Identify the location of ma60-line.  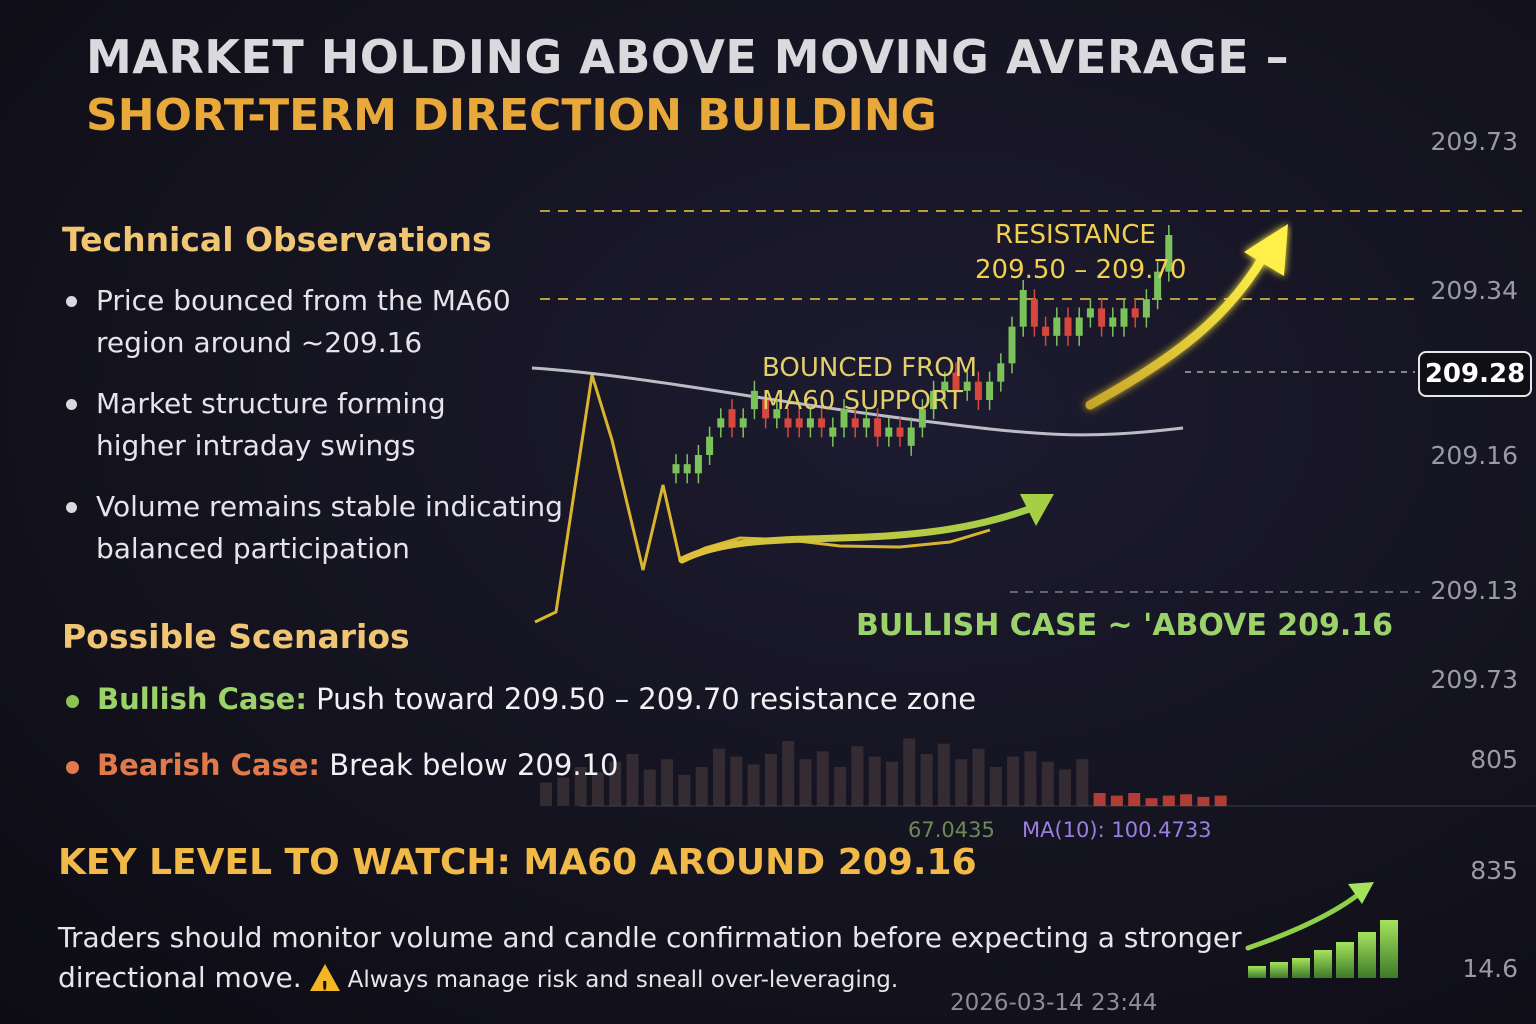
(857, 401).